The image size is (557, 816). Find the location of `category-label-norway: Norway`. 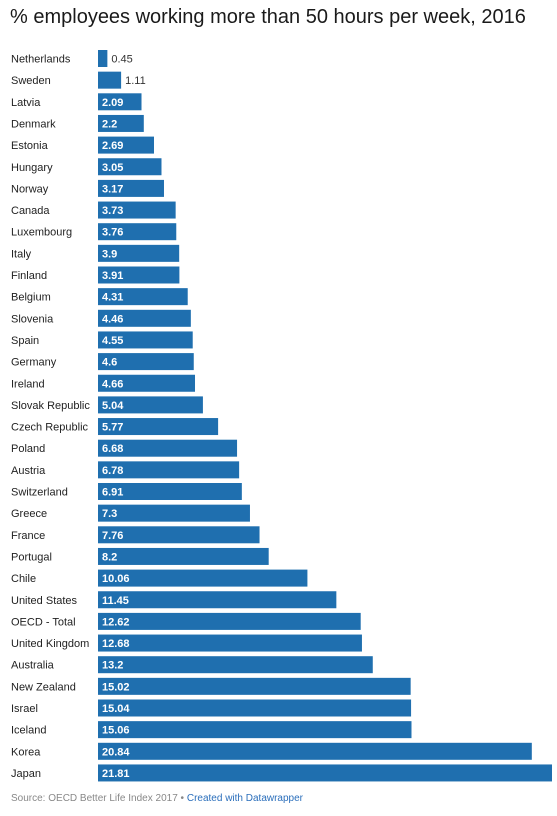

category-label-norway: Norway is located at coordinates (30, 189).